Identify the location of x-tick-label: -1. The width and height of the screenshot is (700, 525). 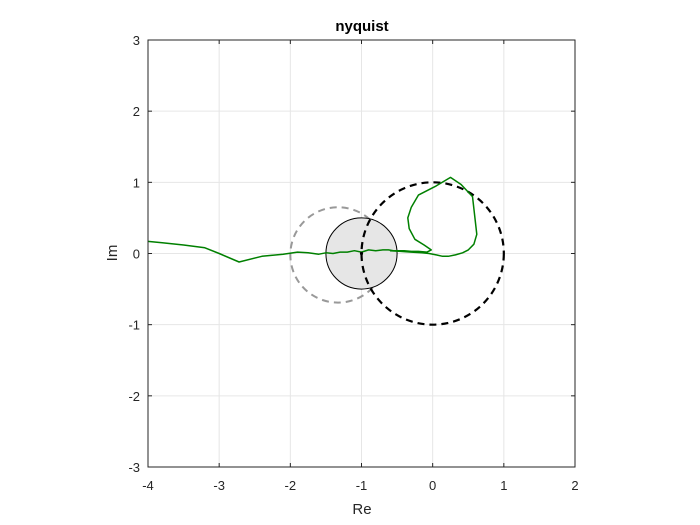
(362, 485).